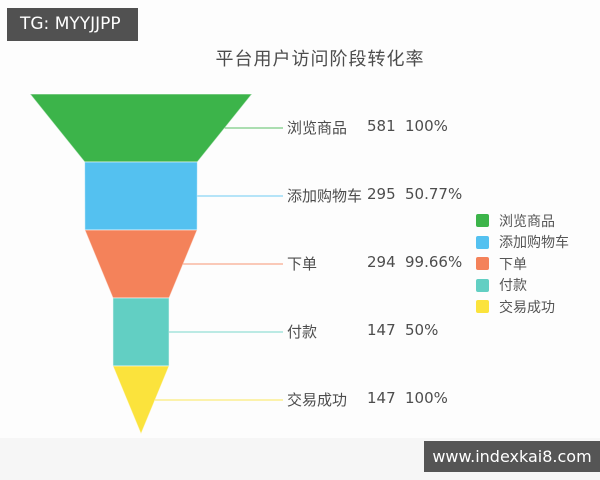  What do you see at coordinates (527, 221) in the screenshot?
I see `legend-label: 浏览商品` at bounding box center [527, 221].